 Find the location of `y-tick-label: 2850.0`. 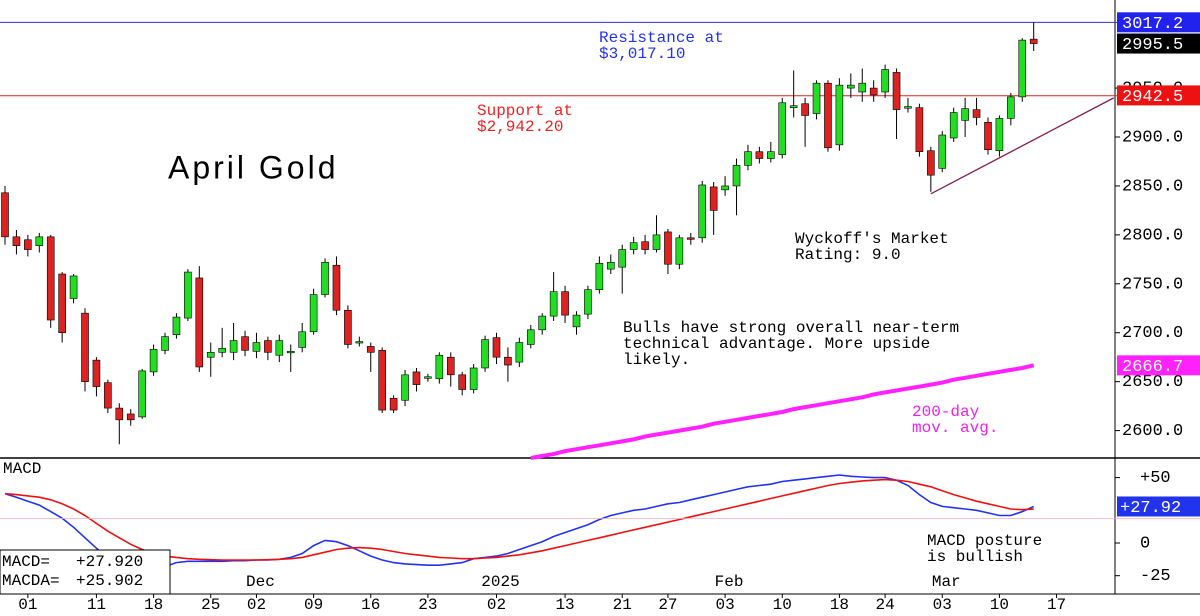

y-tick-label: 2850.0 is located at coordinates (1152, 186).